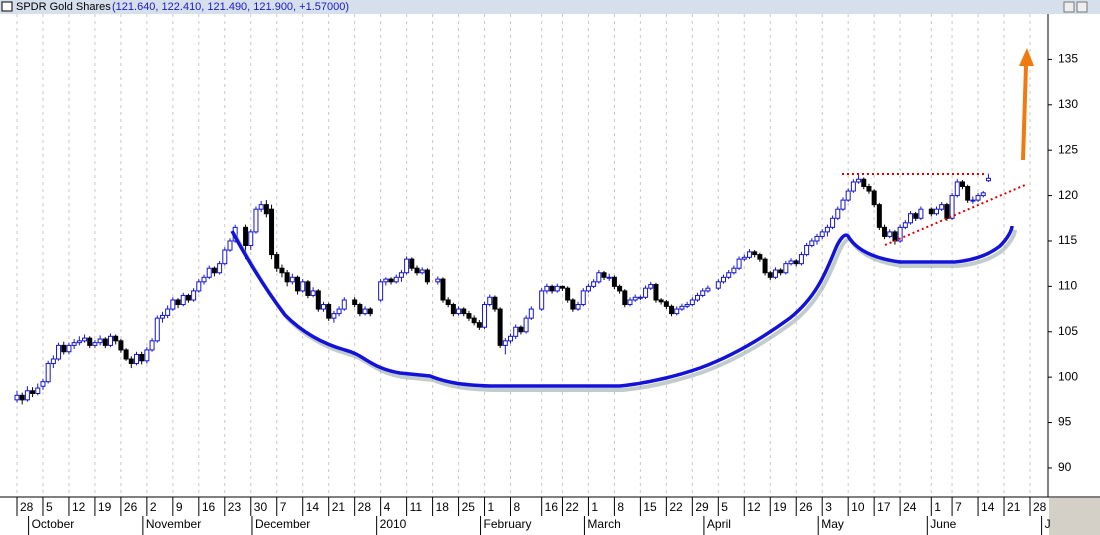  I want to click on x-tick-label: 15, so click(650, 507).